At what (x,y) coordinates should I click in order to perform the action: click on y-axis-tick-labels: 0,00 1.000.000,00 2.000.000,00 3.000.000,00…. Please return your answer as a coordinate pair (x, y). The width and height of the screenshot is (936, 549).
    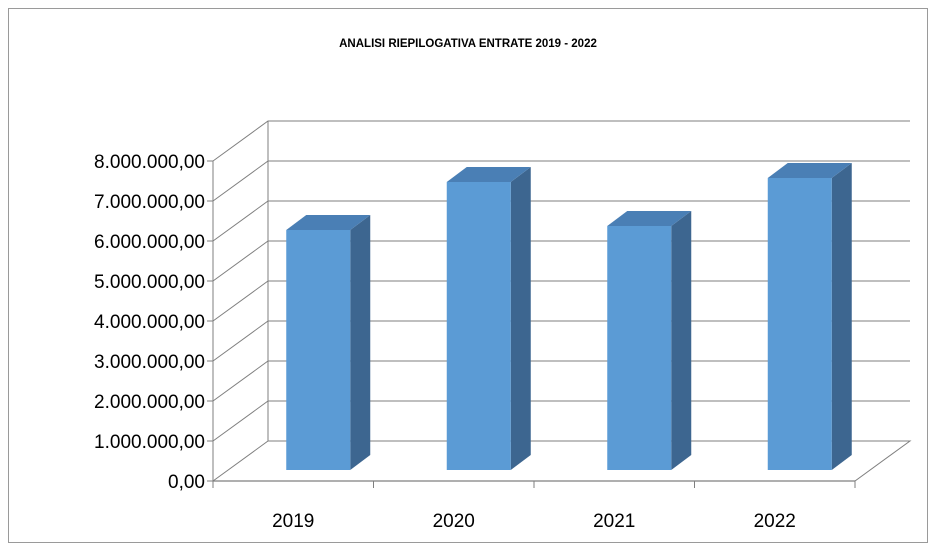
    Looking at the image, I should click on (149, 322).